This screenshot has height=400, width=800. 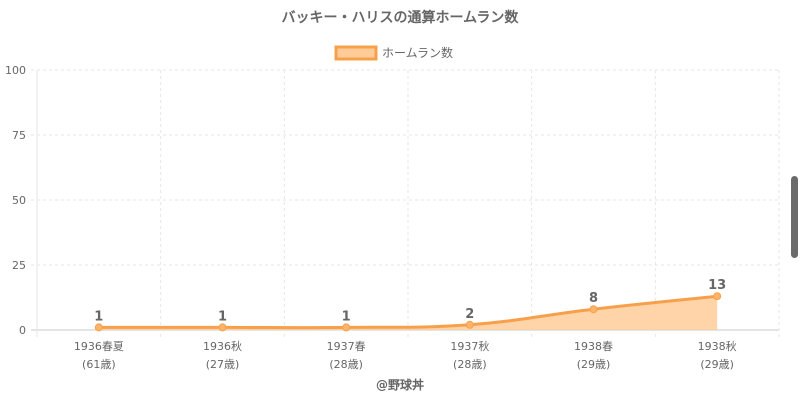 I want to click on legend-label: ホームラン数, so click(x=417, y=52).